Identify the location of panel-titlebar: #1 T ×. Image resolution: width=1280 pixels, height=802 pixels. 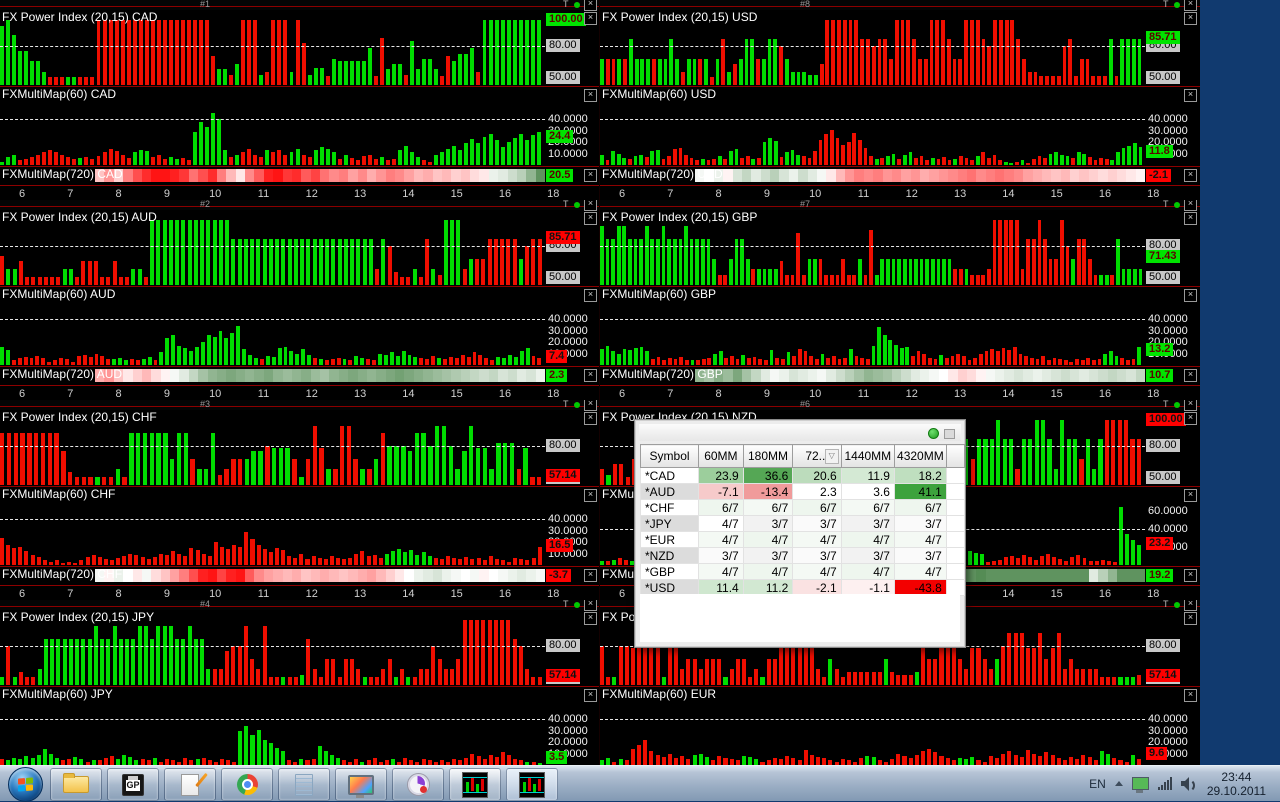
(300, 5).